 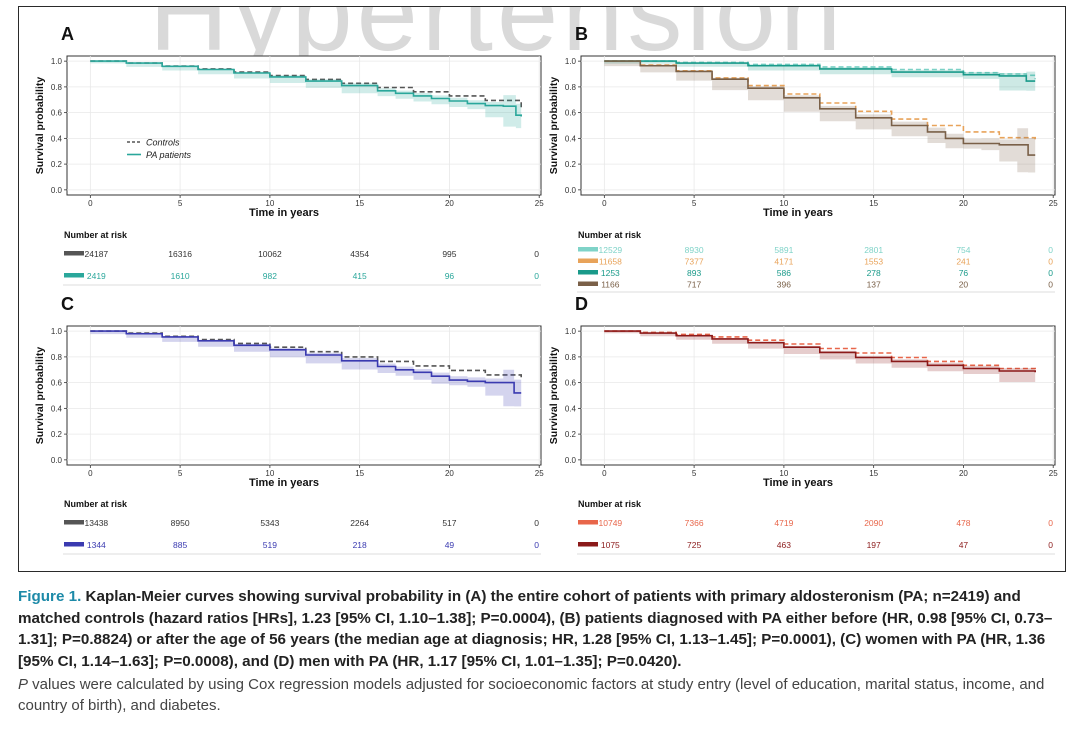 I want to click on risk-count: 1344, so click(x=96, y=545).